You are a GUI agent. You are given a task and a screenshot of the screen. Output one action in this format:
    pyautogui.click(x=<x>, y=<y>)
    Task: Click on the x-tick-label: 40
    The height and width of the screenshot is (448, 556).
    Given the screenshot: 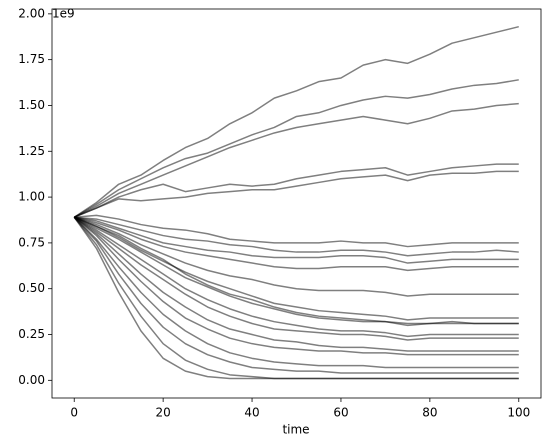 What is the action you would take?
    pyautogui.click(x=251, y=413)
    